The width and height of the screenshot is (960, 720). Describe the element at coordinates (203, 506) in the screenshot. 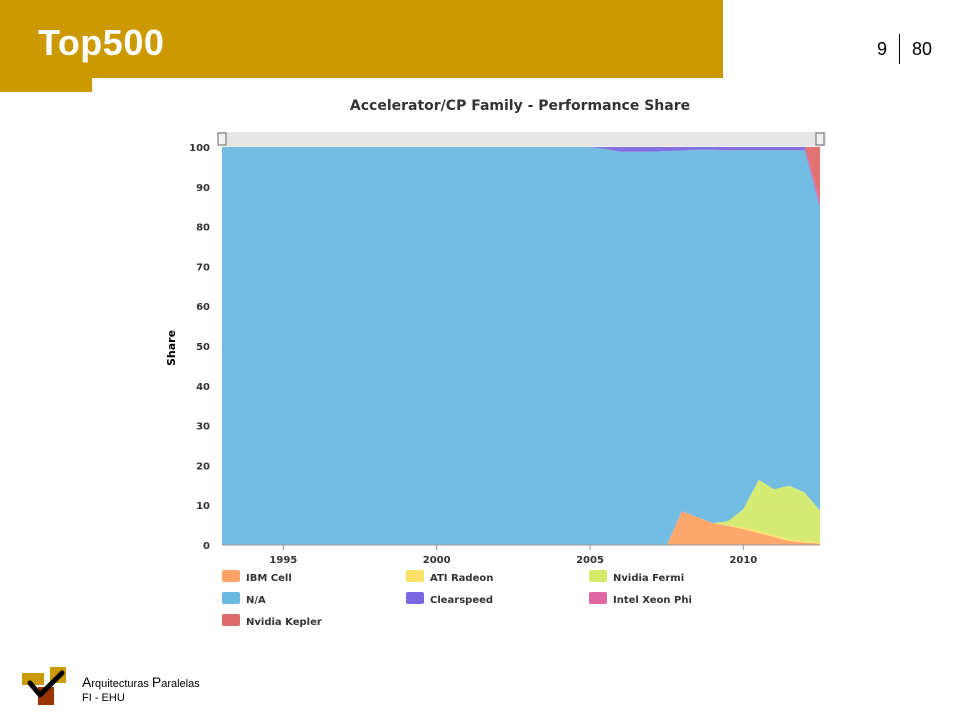

I see `y-tick-label: 10` at that location.